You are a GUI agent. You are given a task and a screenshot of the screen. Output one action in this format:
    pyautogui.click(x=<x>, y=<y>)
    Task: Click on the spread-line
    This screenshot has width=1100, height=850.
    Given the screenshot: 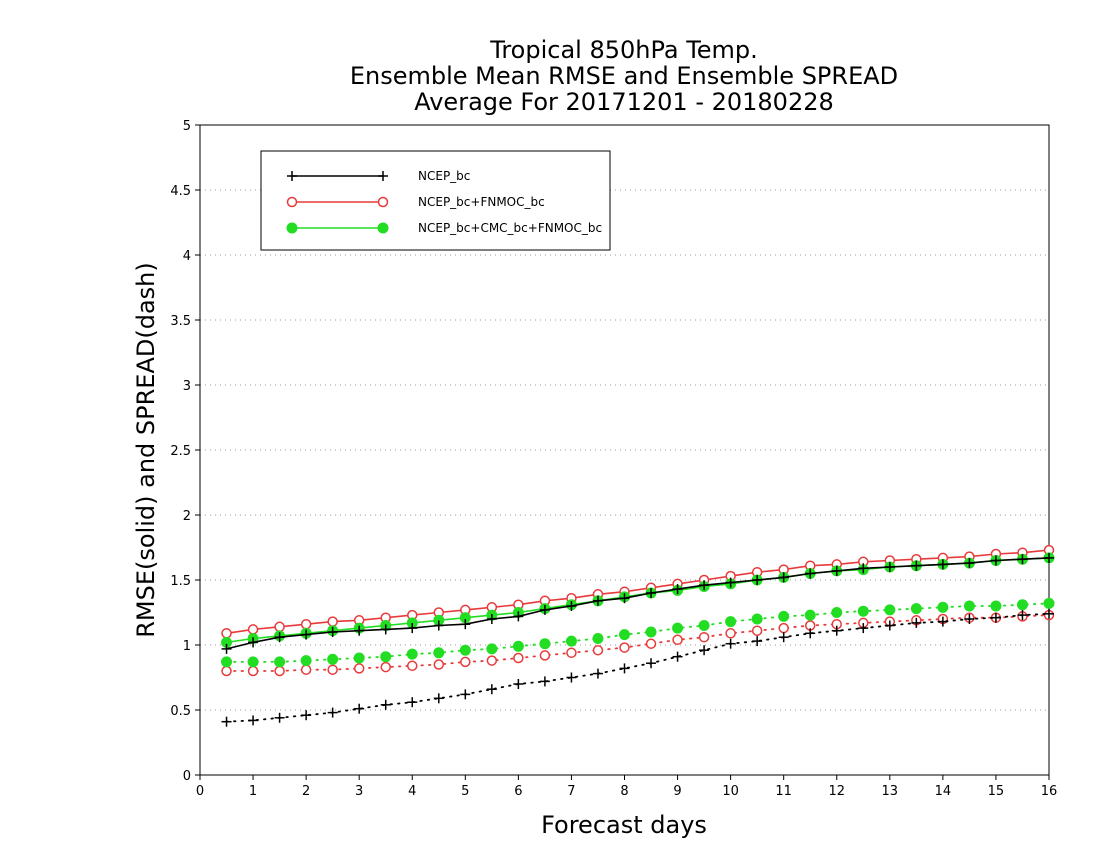 What is the action you would take?
    pyautogui.click(x=637, y=632)
    